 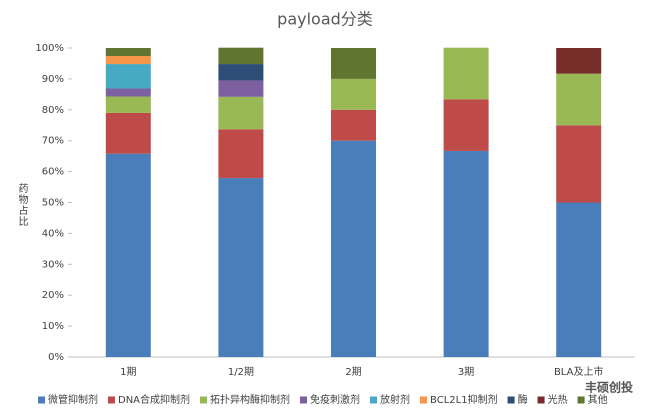 I want to click on y-tick-label: 80%, so click(x=53, y=110).